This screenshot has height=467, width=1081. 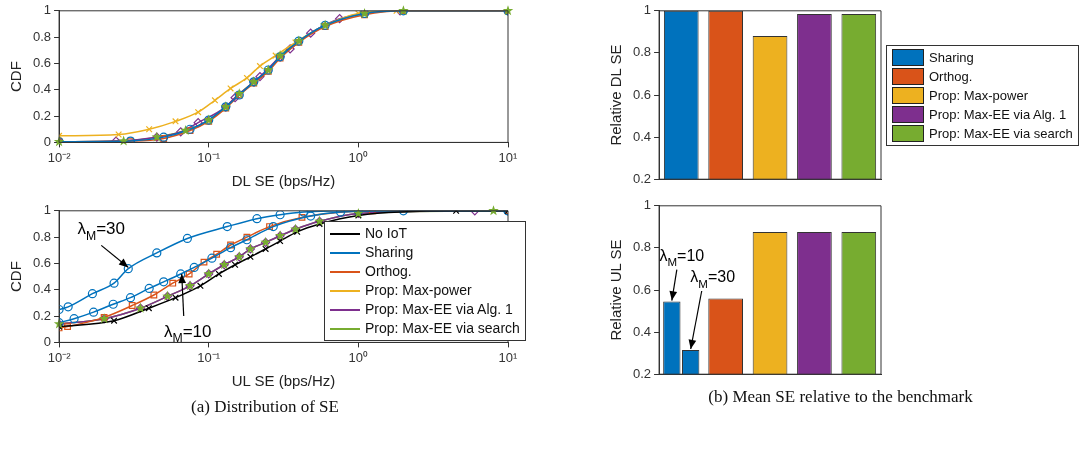 I want to click on y-axis-title: Relative DL SE, so click(x=616, y=95).